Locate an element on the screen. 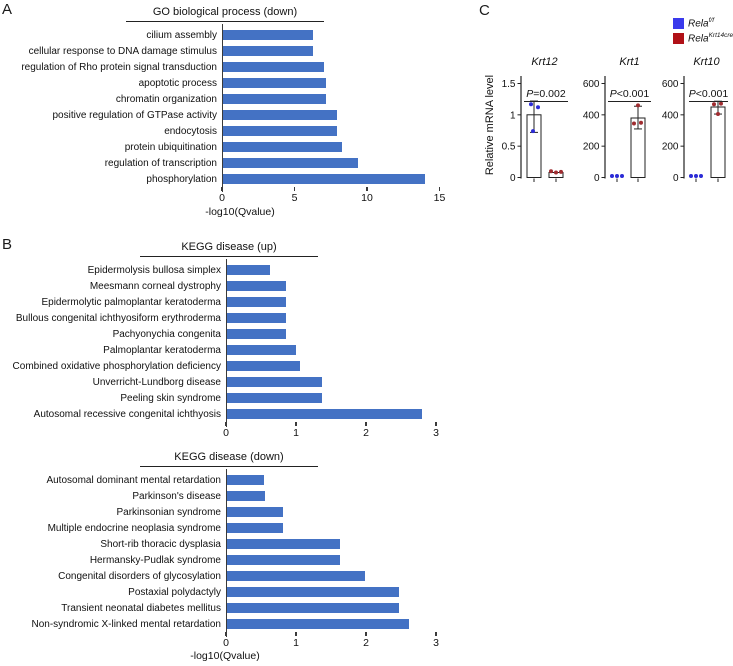  bar-row: Palmoplantar keratoderma is located at coordinates (219, 350).